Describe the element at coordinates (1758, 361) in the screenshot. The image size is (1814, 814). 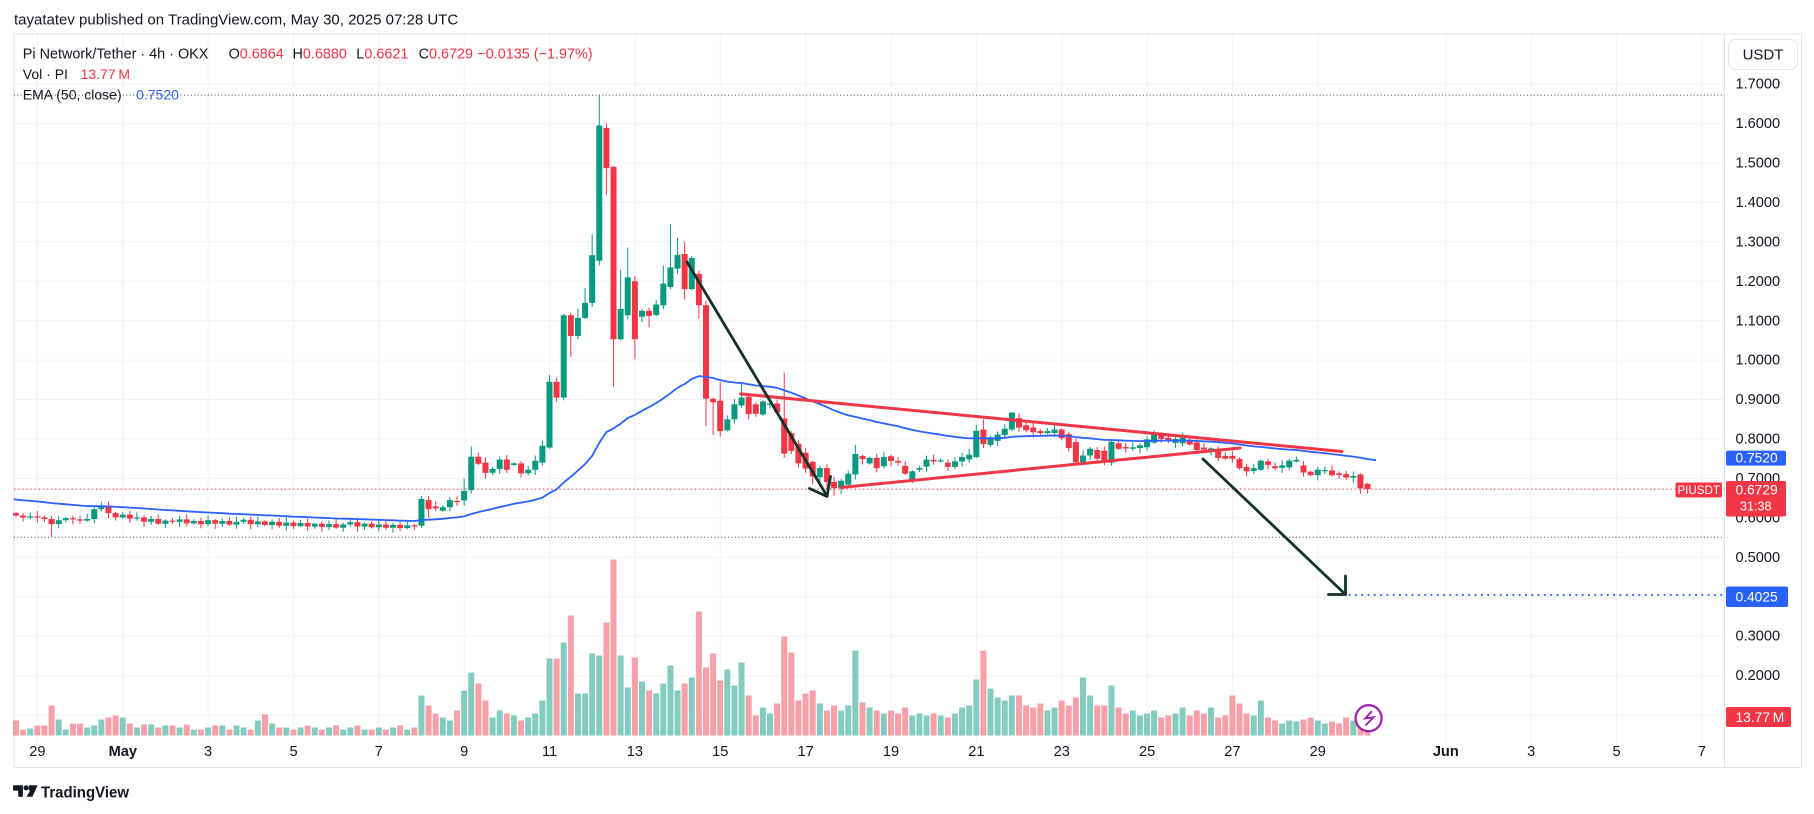
I see `svg-text: 1.0000` at that location.